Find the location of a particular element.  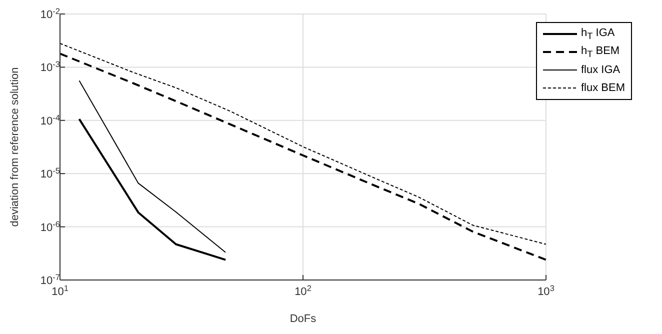

y-axis-title: deviation from reference solution is located at coordinates (15, 147).